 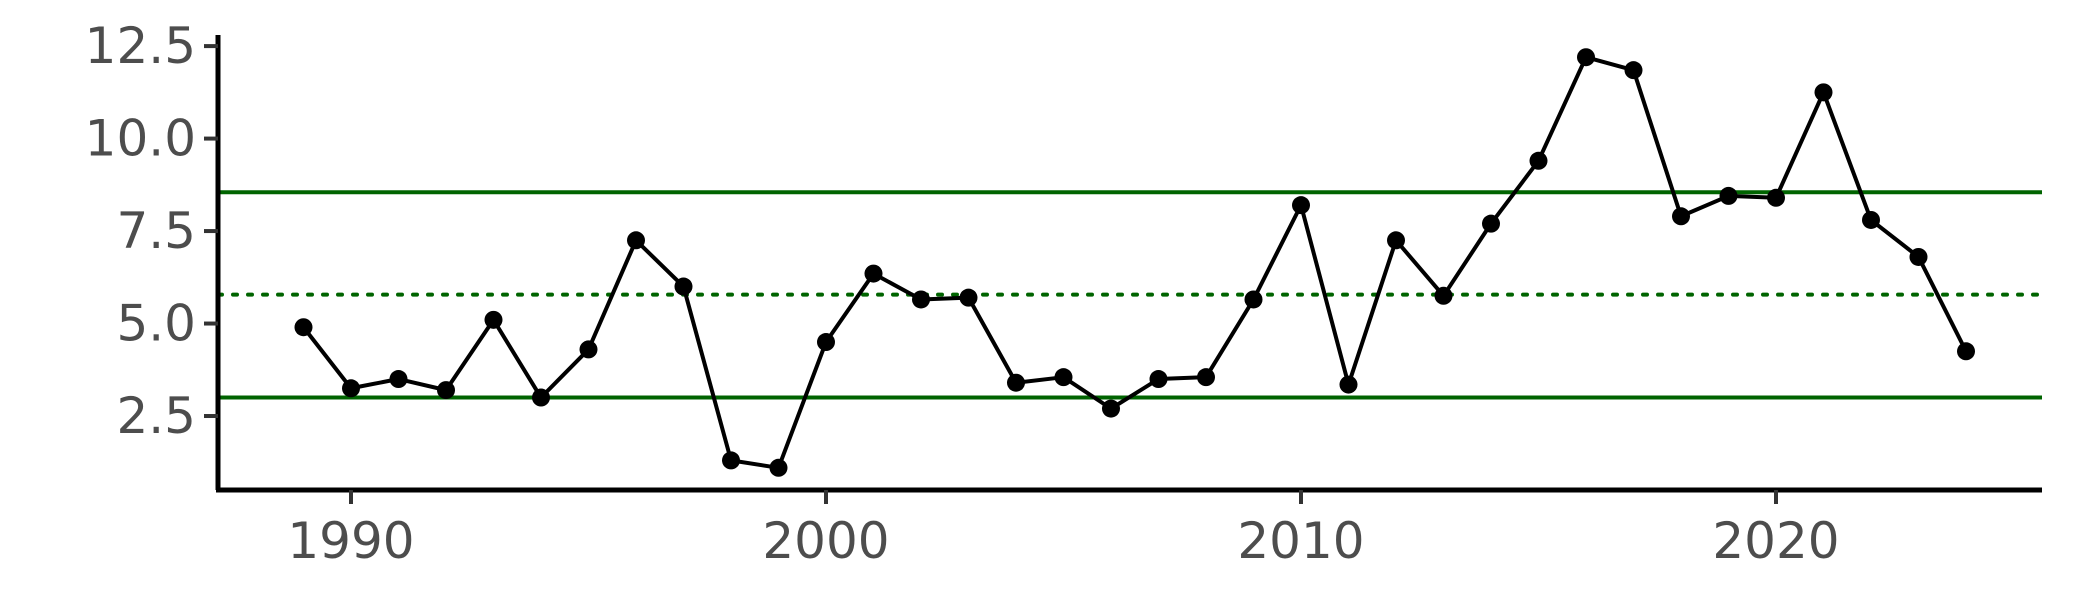 What do you see at coordinates (1775, 541) in the screenshot?
I see `x-tick-label: 2020` at bounding box center [1775, 541].